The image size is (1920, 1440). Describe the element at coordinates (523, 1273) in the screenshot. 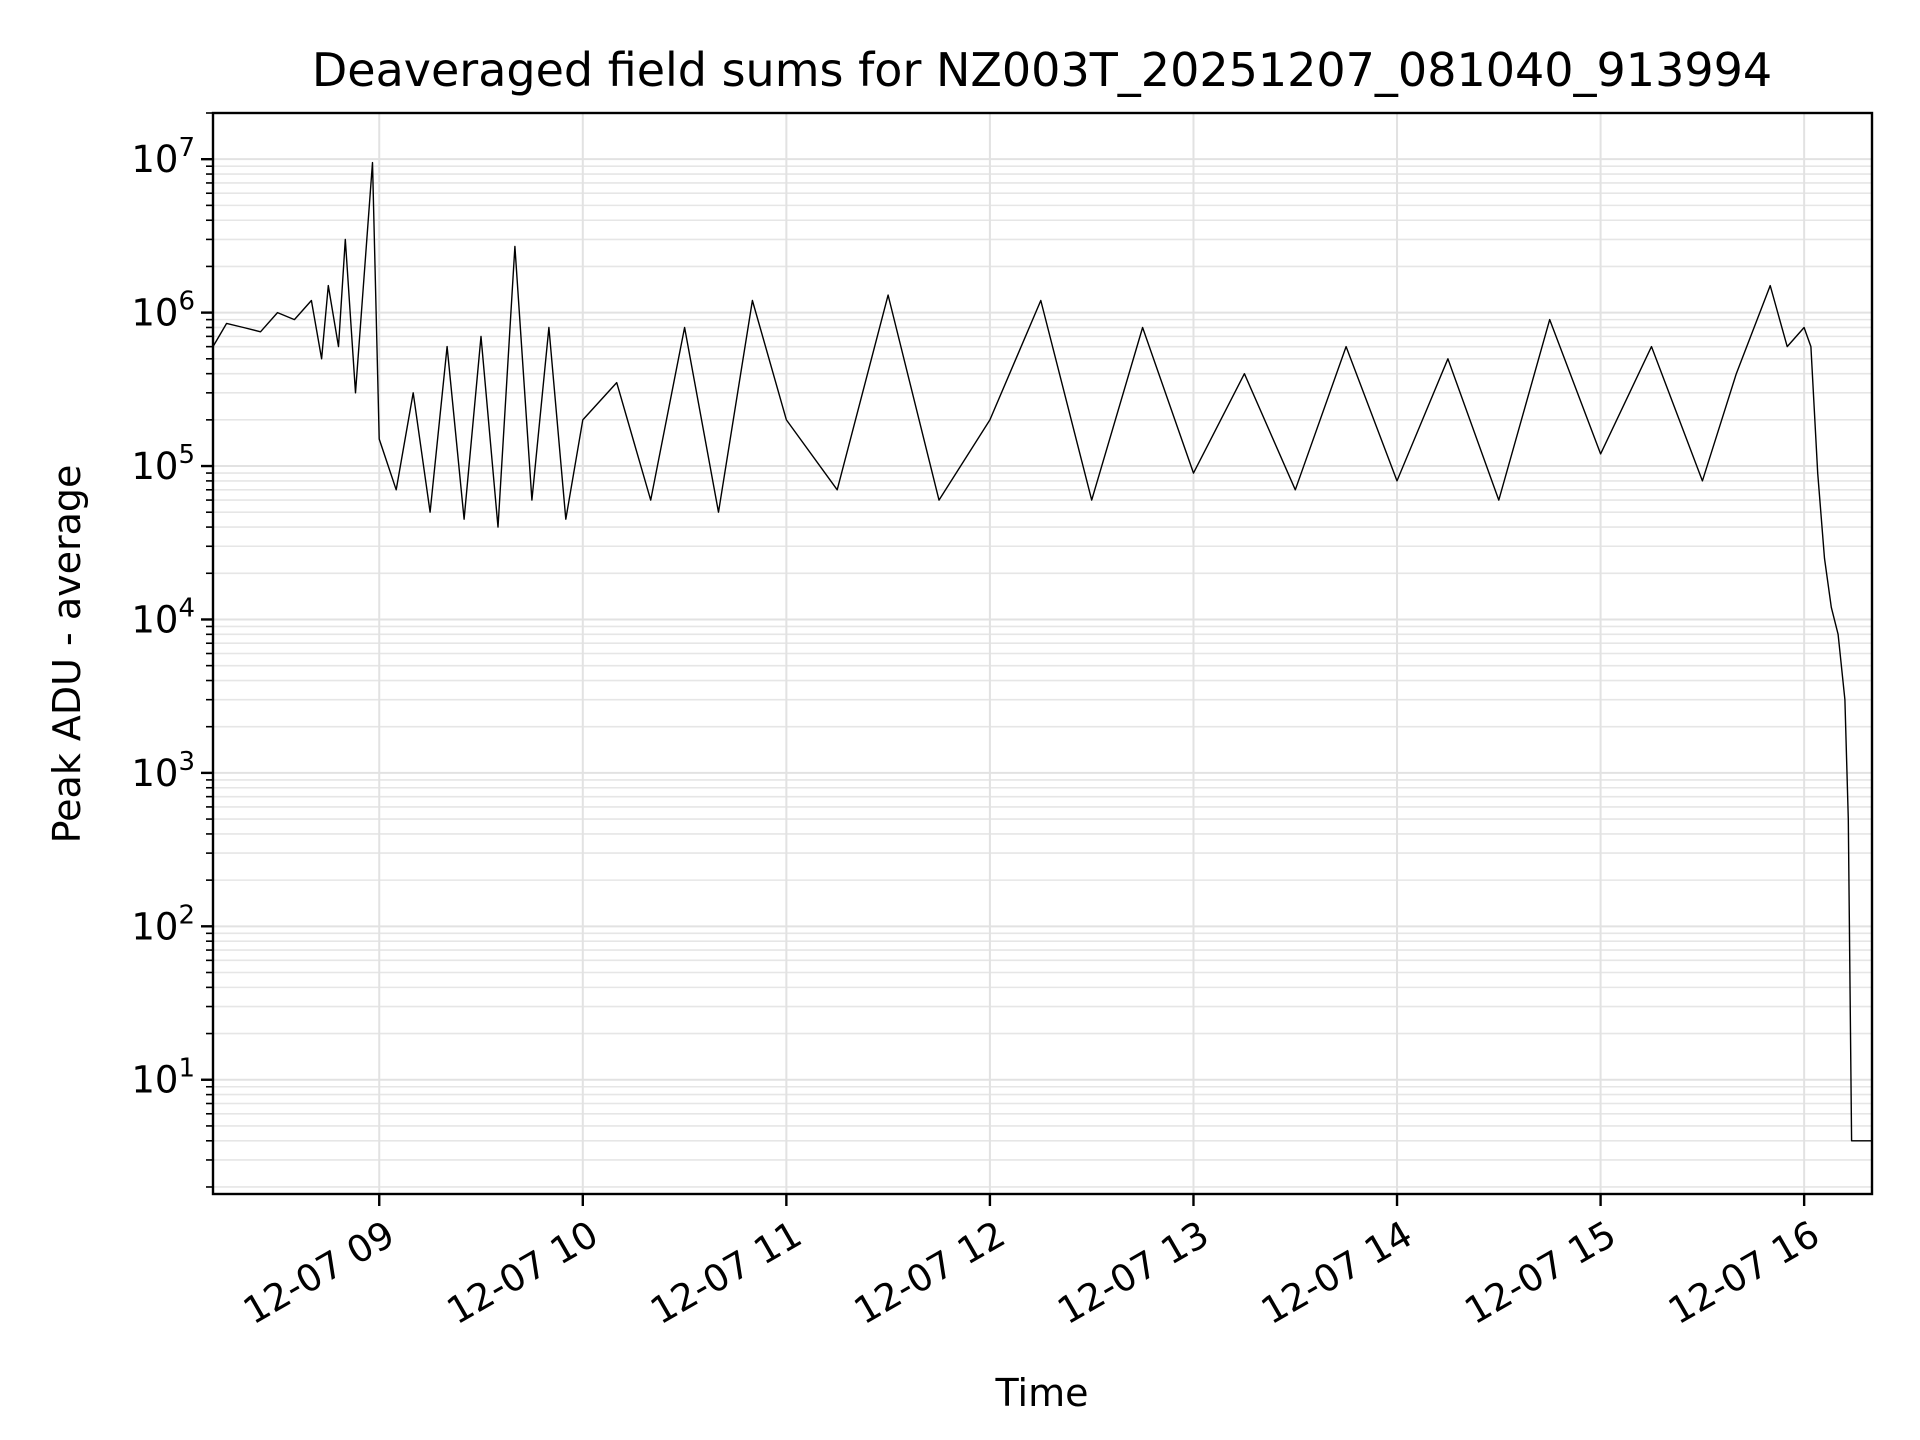

I see `x-tick-label: 12-07 10` at that location.